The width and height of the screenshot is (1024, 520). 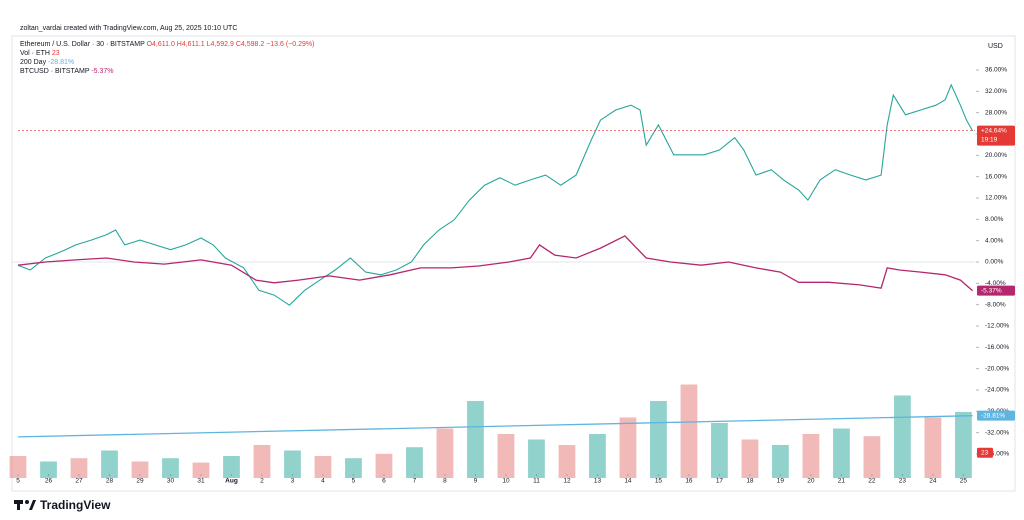 What do you see at coordinates (720, 481) in the screenshot?
I see `x-tick-label: 17` at bounding box center [720, 481].